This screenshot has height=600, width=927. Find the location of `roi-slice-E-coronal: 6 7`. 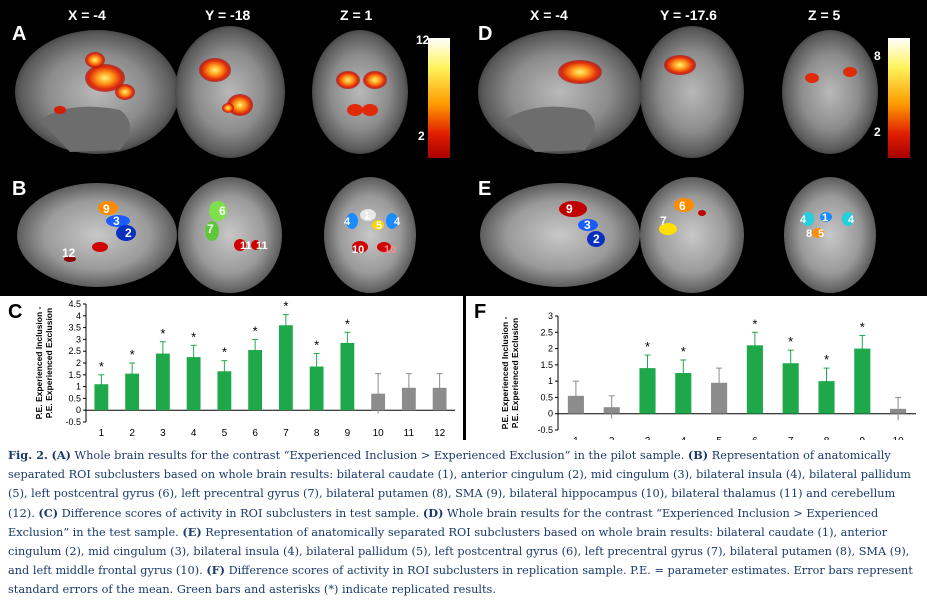

roi-slice-E-coronal: 6 7 is located at coordinates (692, 235).